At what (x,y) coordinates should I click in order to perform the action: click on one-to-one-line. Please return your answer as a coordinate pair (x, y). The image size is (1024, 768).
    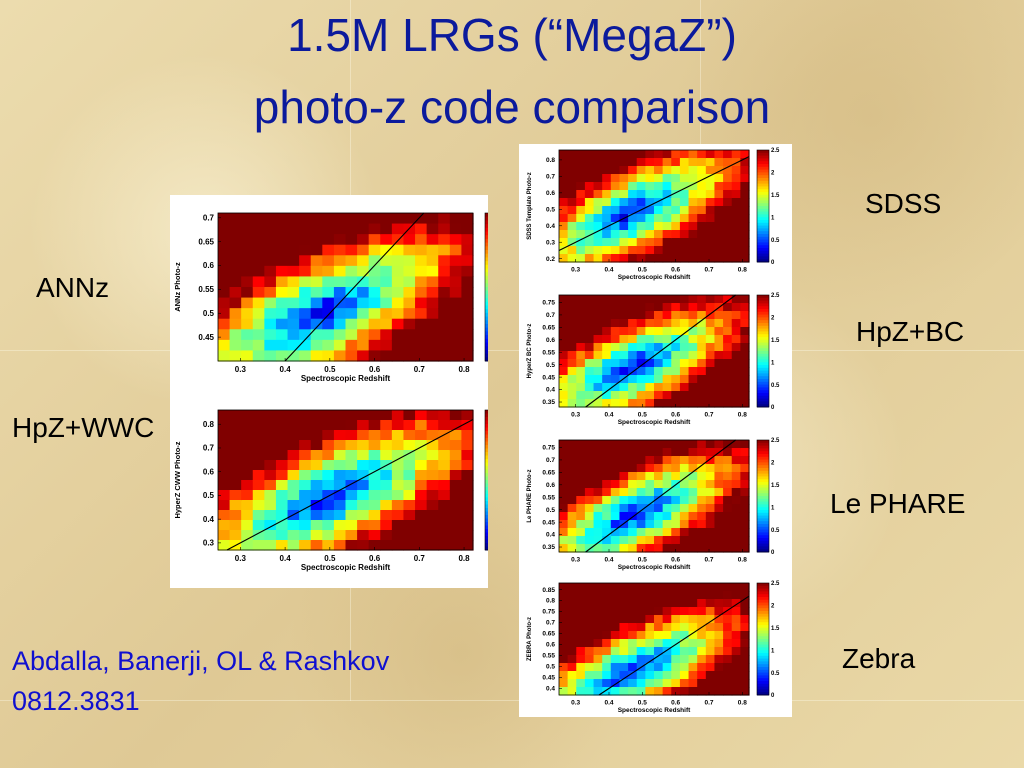
    Looking at the image, I should click on (674, 645).